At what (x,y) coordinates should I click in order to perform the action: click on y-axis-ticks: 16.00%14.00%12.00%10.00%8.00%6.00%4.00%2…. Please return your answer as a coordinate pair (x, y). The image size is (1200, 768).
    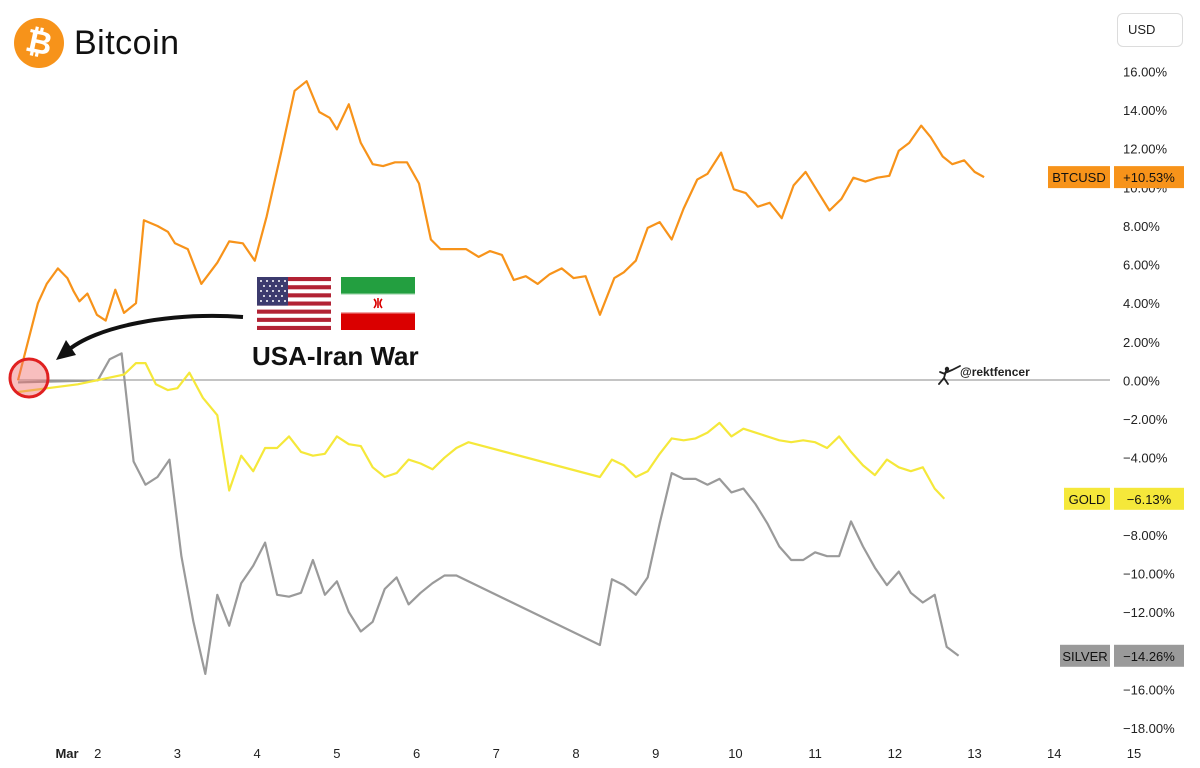
    Looking at the image, I should click on (1149, 401).